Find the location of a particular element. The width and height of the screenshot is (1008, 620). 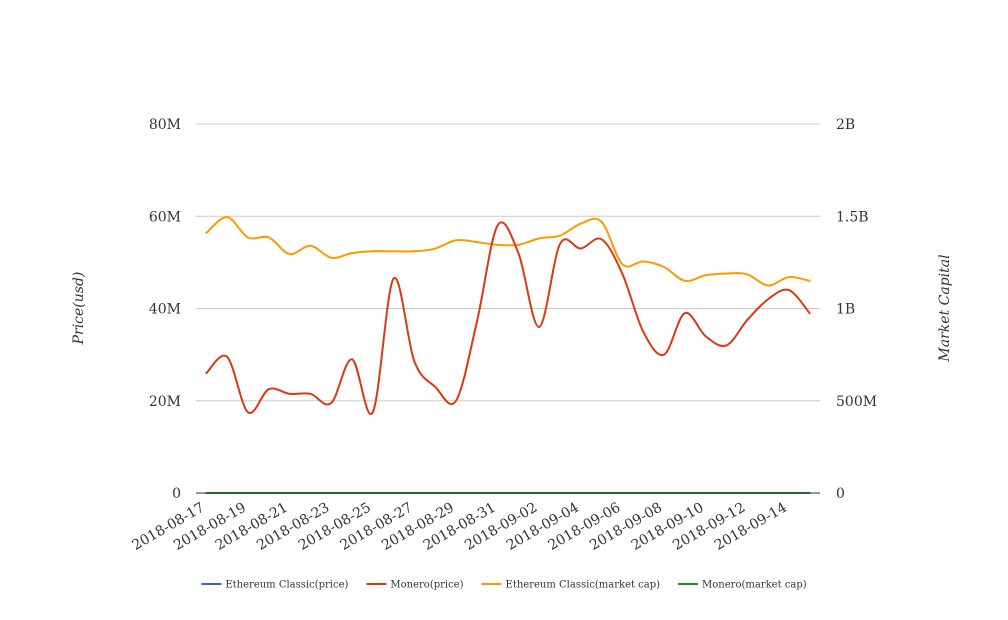

y-tick-label: 40M is located at coordinates (165, 310).